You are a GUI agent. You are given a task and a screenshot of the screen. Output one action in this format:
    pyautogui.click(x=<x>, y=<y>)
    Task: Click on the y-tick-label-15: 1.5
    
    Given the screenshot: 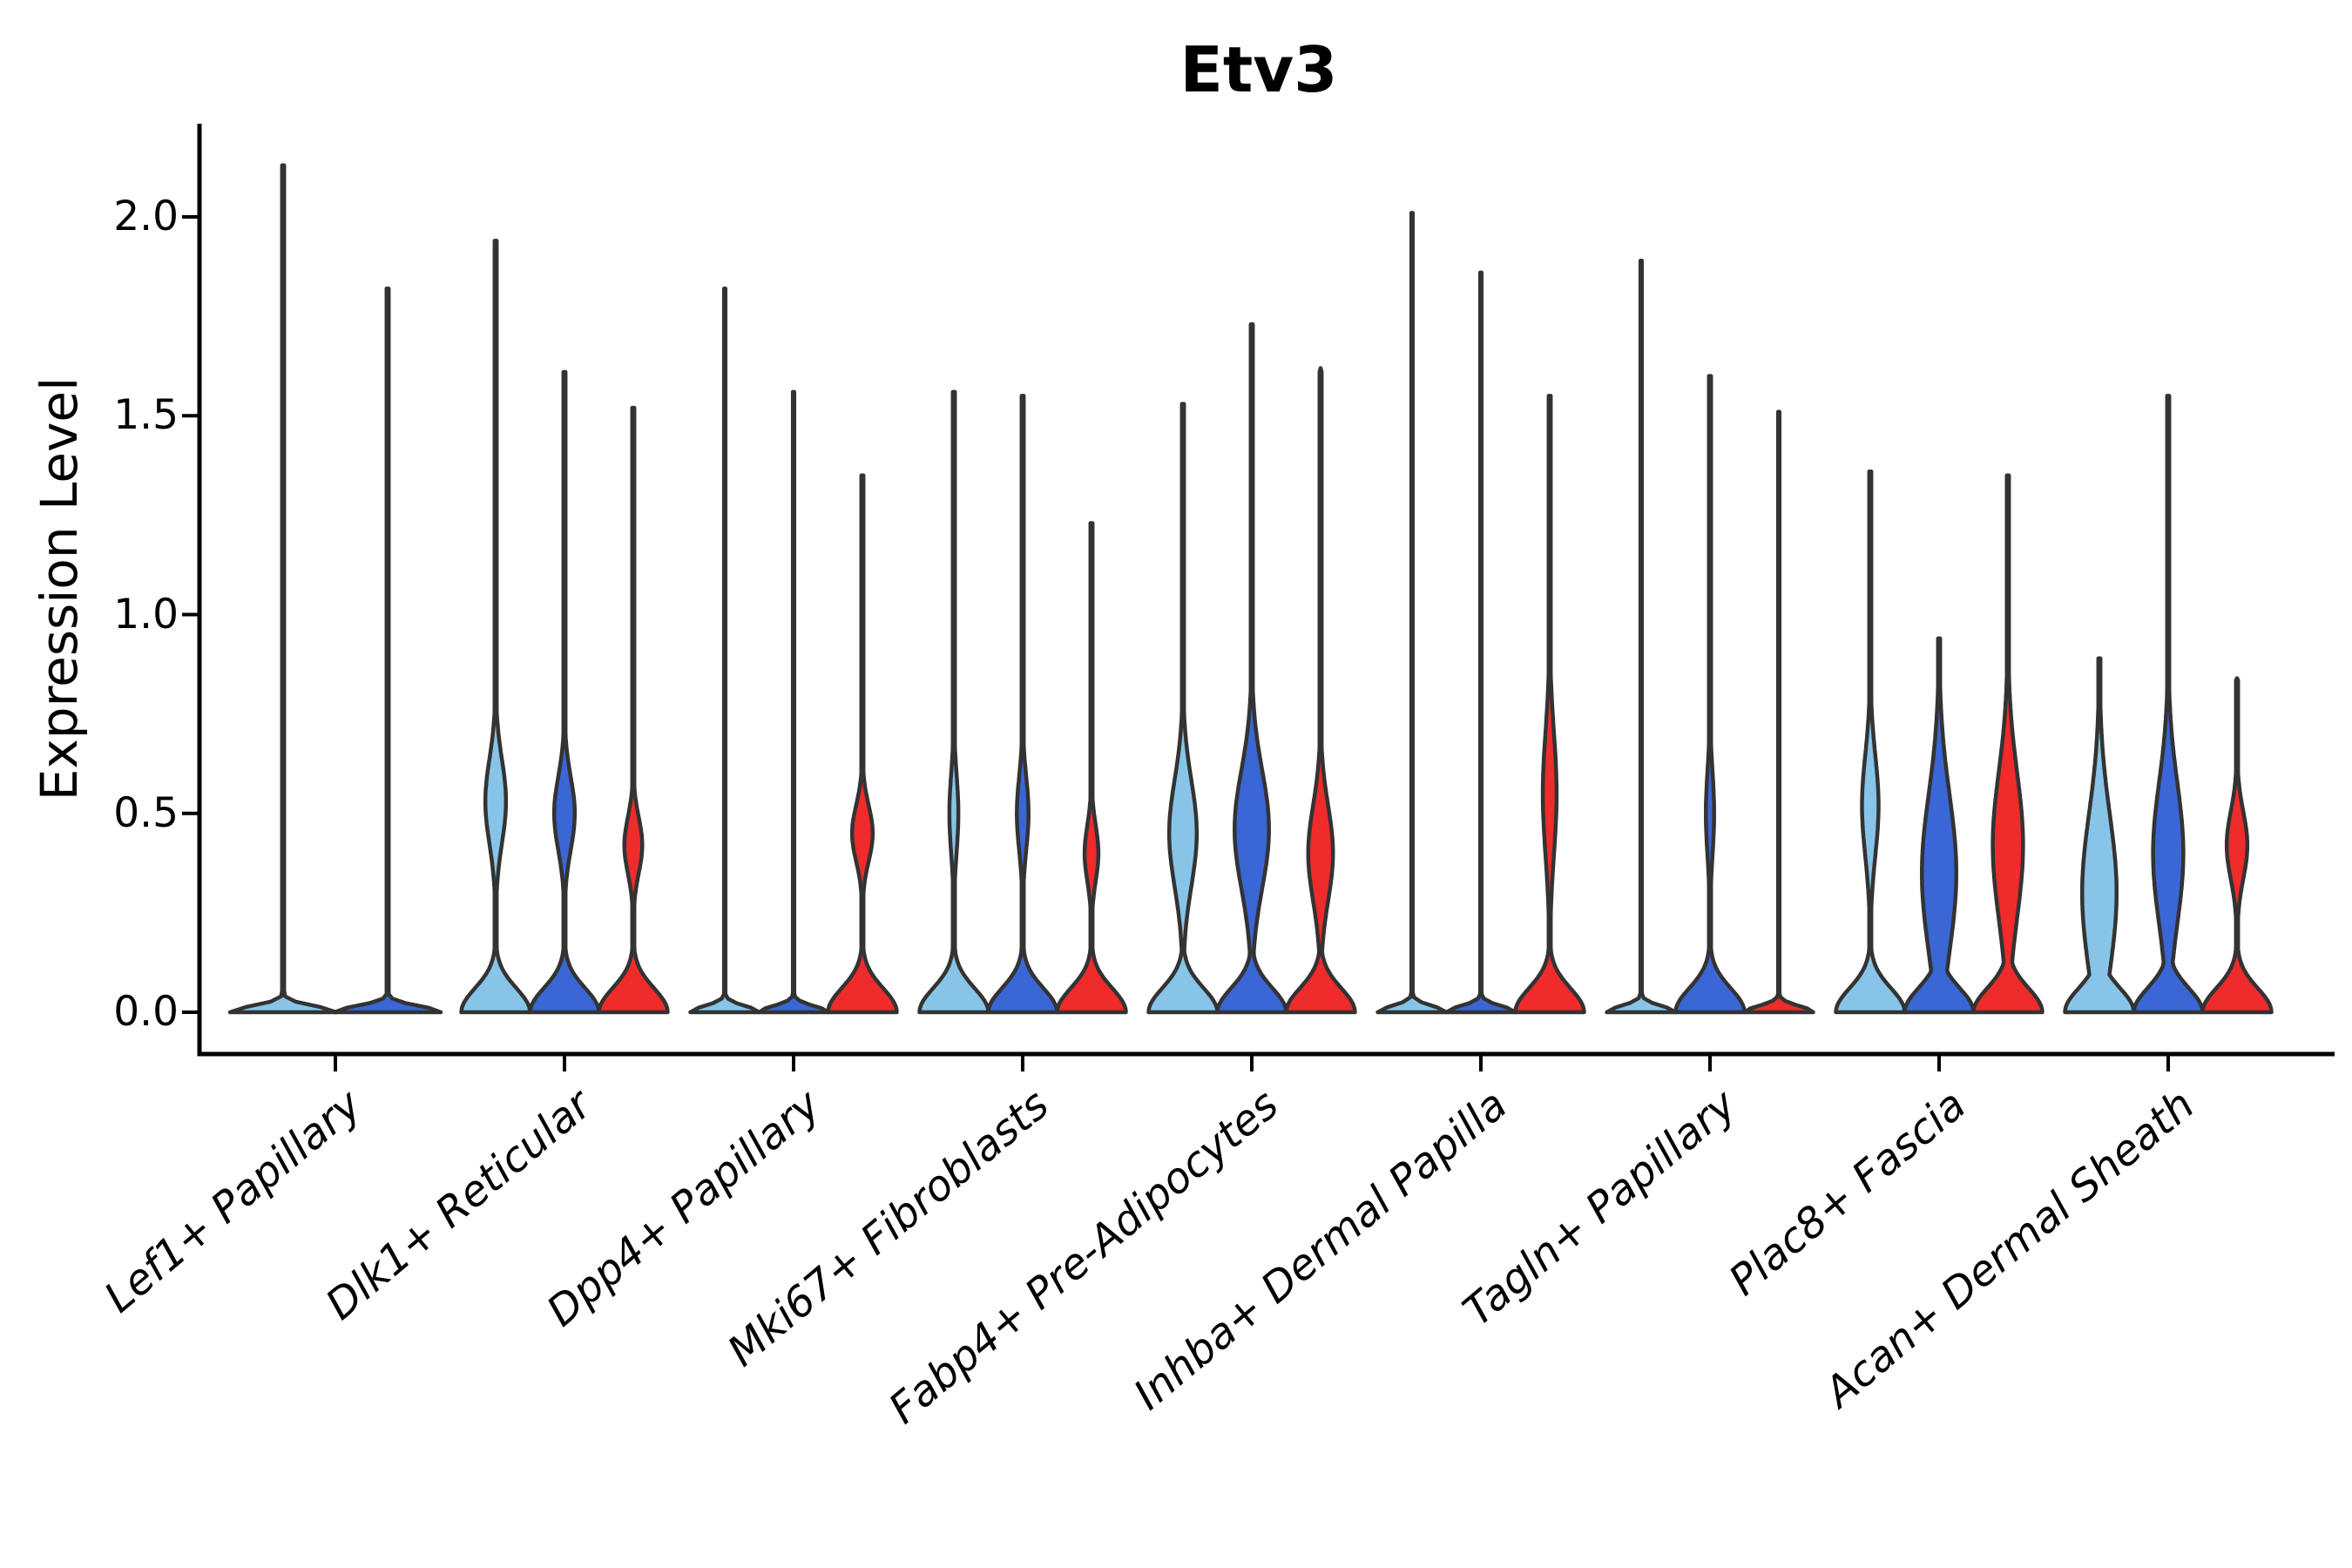 What is the action you would take?
    pyautogui.click(x=146, y=415)
    